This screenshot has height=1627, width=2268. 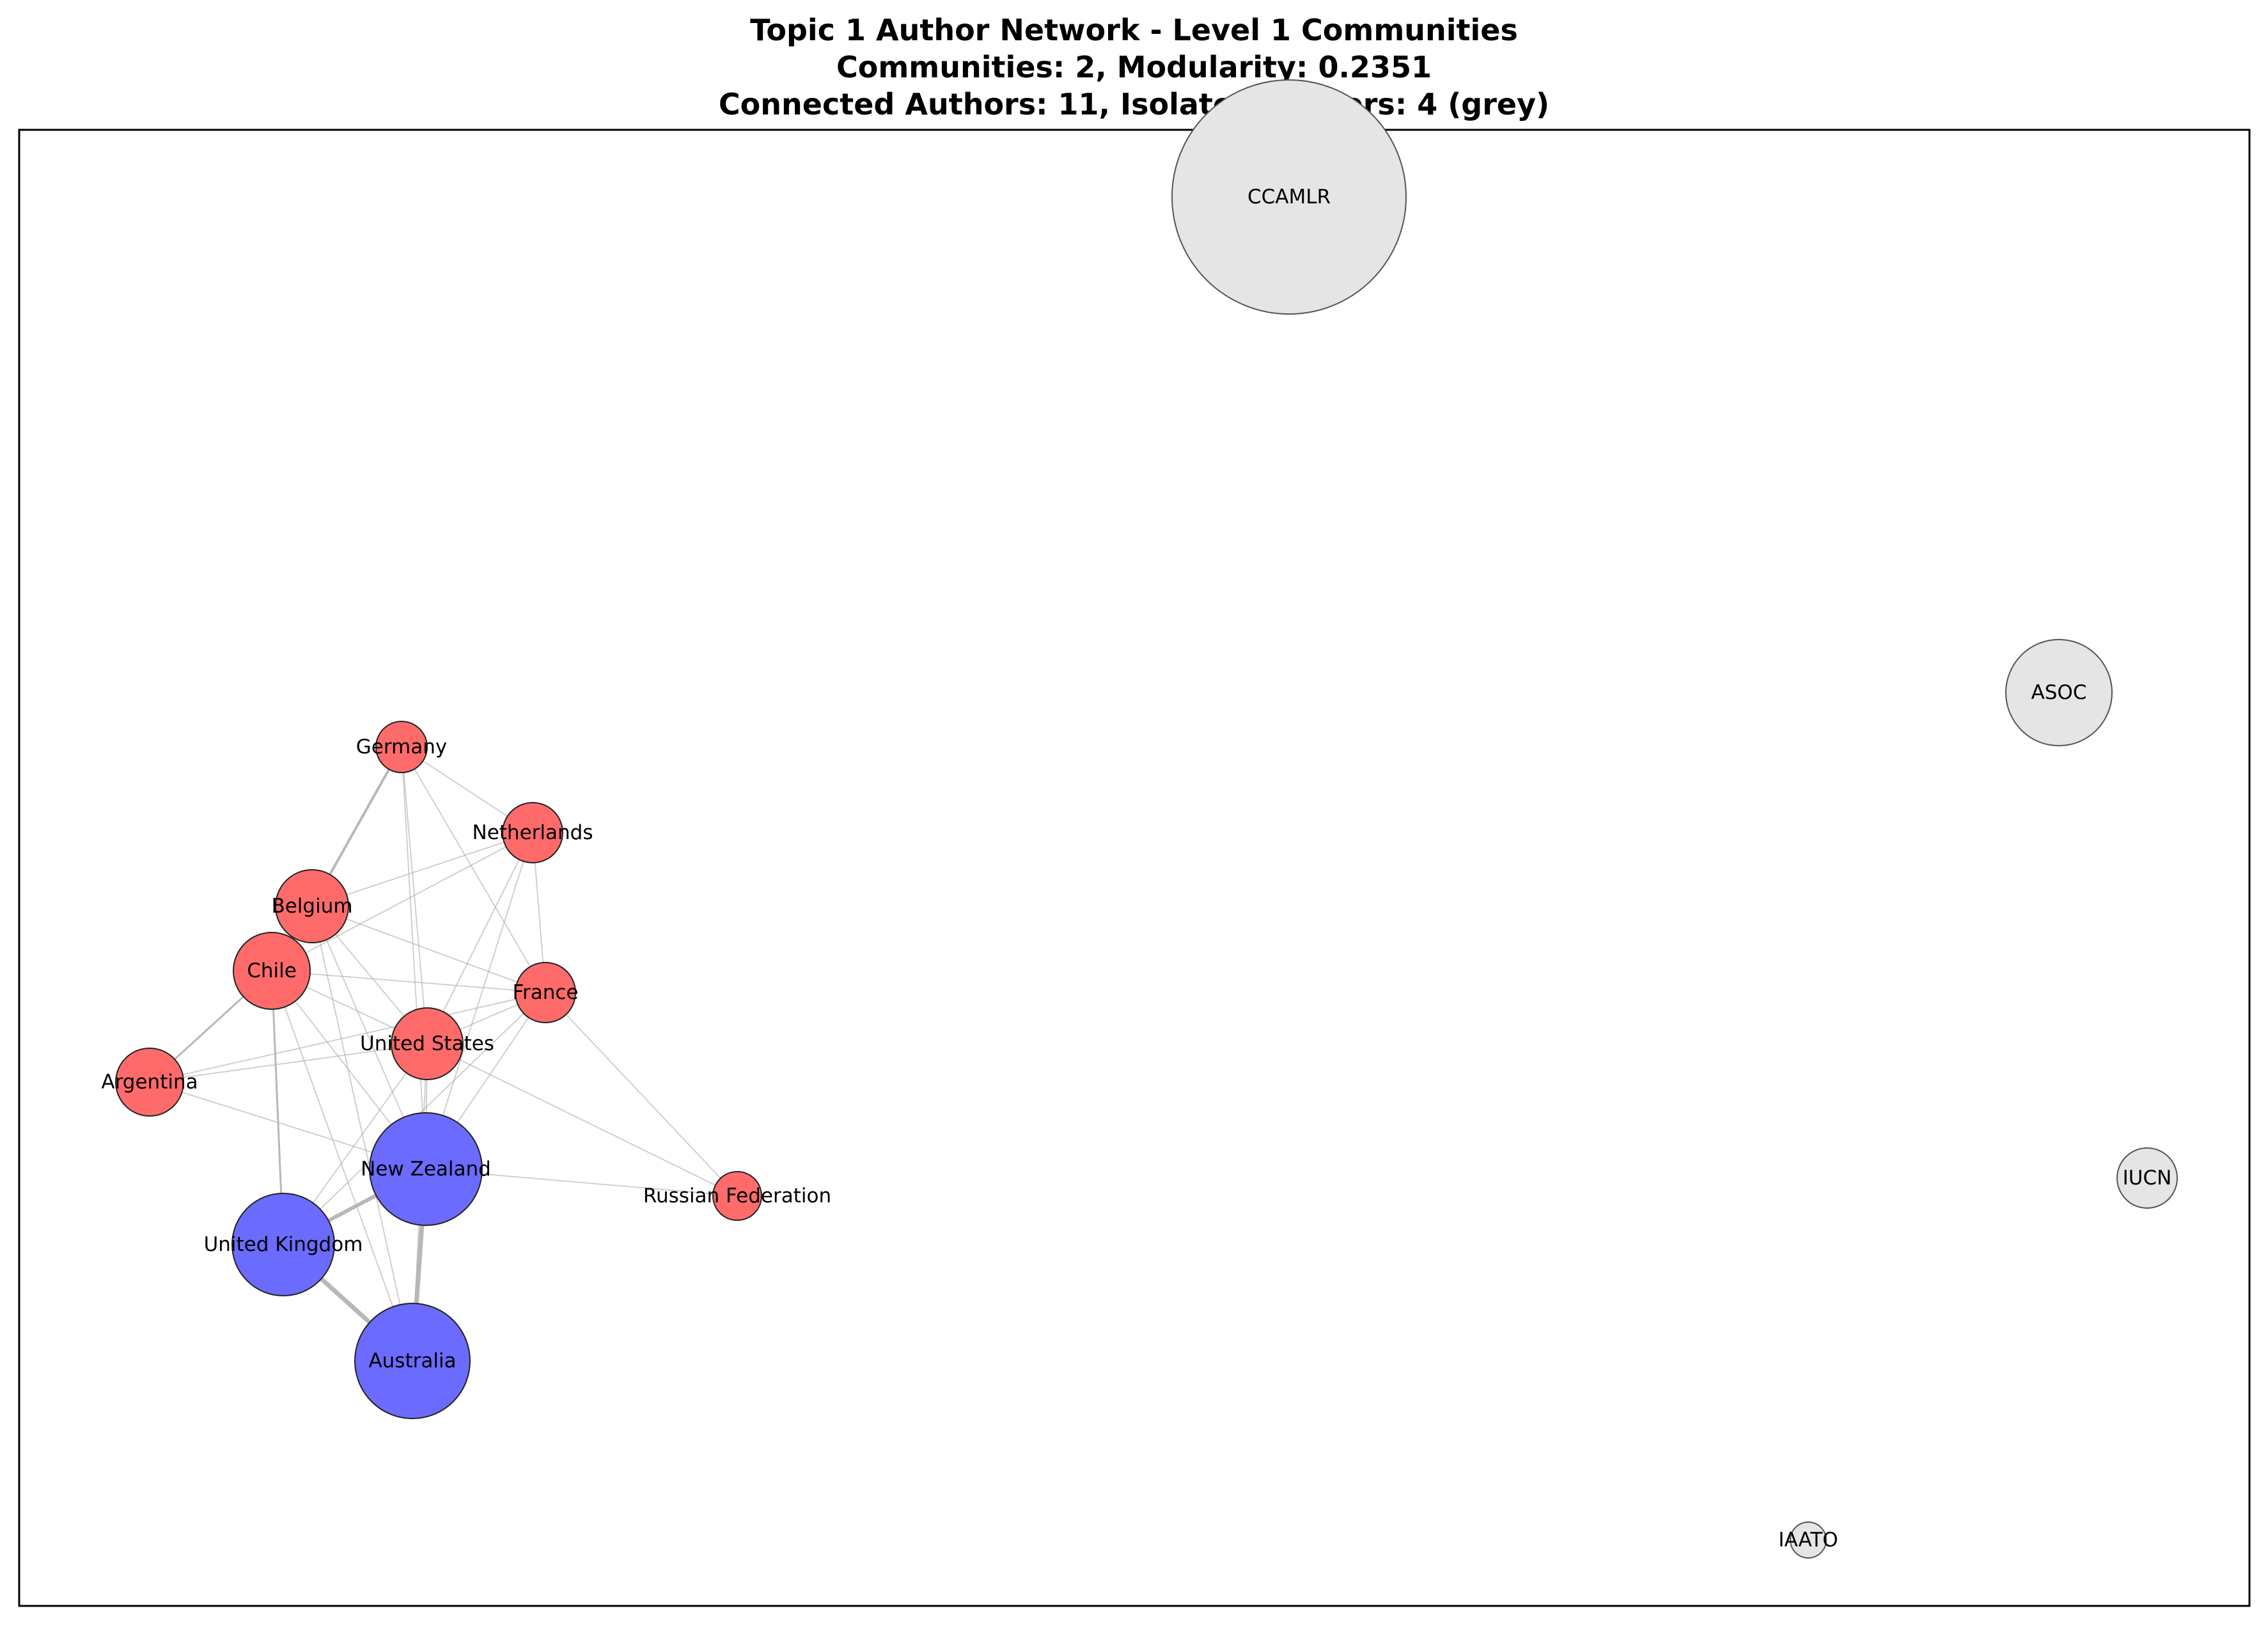 I want to click on edge-netherlands-belgium, so click(x=422, y=870).